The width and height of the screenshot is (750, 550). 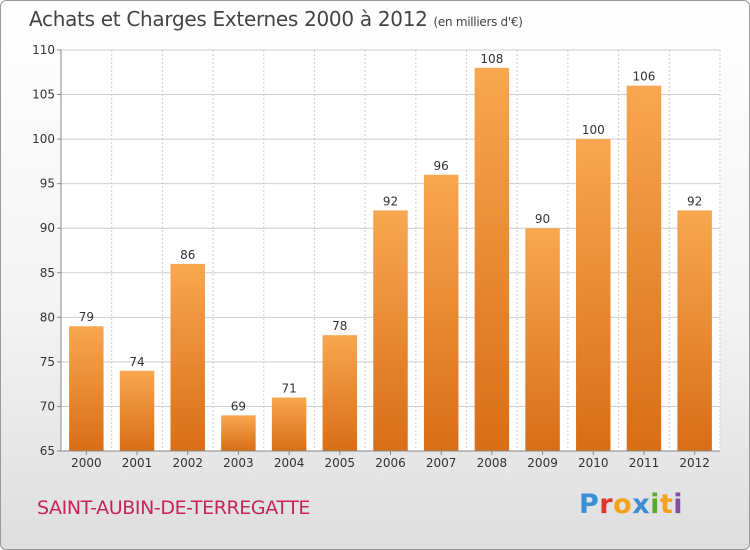 What do you see at coordinates (441, 312) in the screenshot?
I see `bar-2007` at bounding box center [441, 312].